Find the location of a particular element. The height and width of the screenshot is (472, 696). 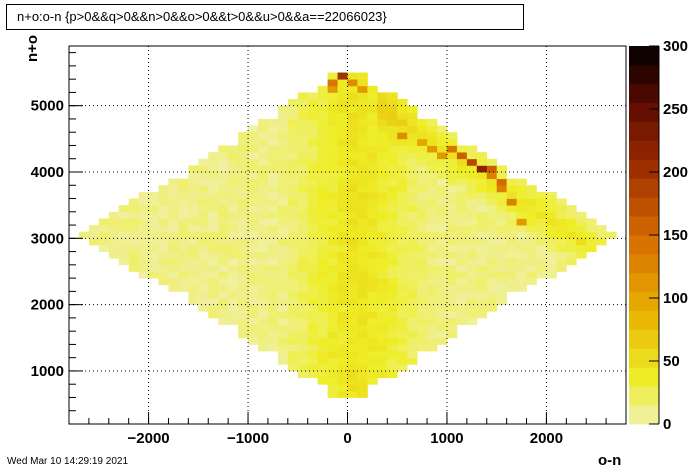

x-axis: −2000 −1000 0 1000 2000 is located at coordinates (347, 429).